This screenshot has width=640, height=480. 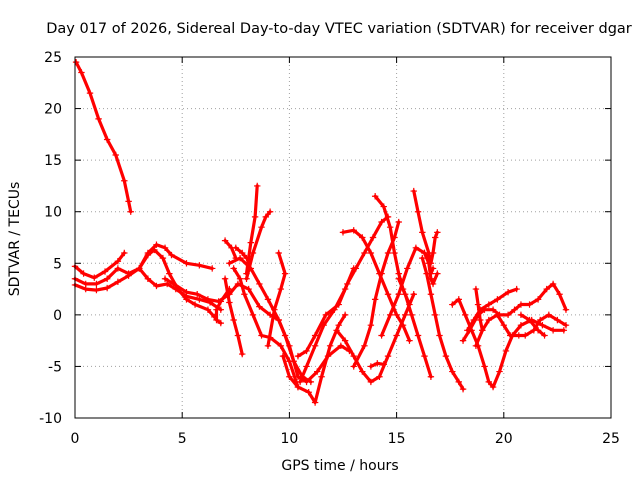 What do you see at coordinates (57, 264) in the screenshot?
I see `y-tick-label-3: 5` at bounding box center [57, 264].